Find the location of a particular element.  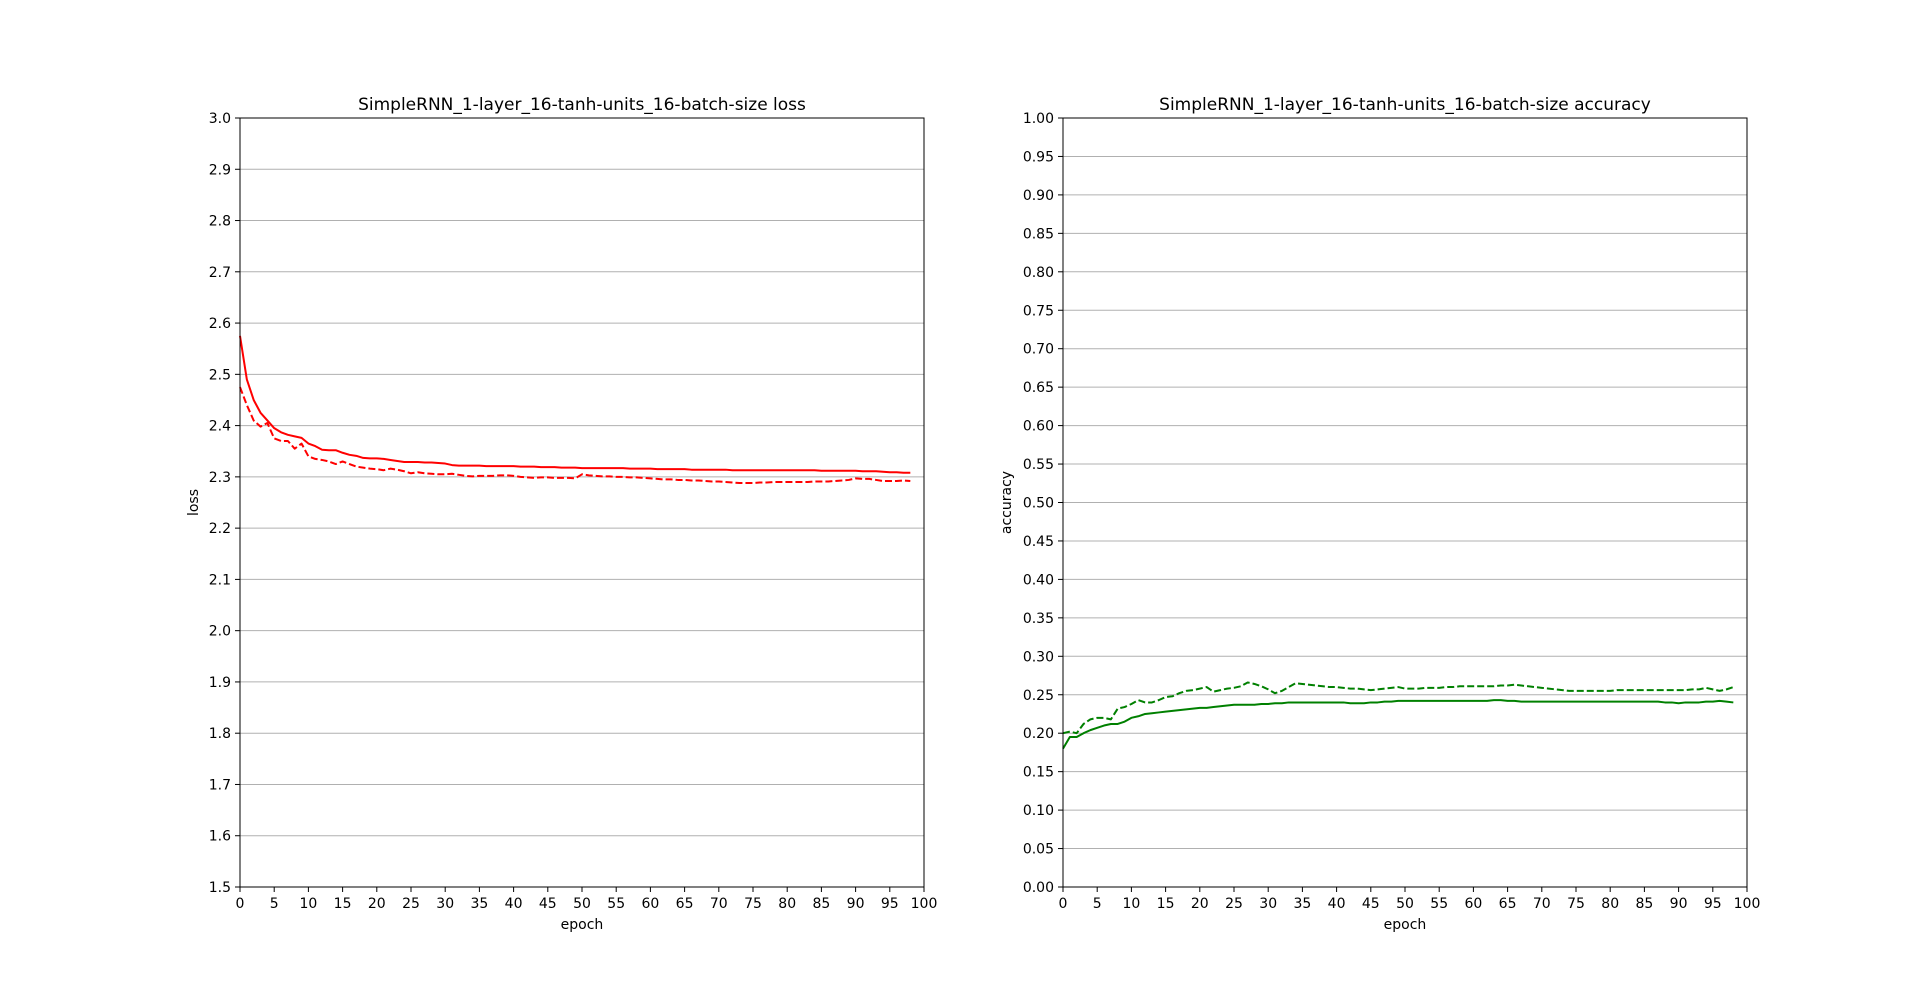

loss-x-tick-label: 5 is located at coordinates (274, 904).